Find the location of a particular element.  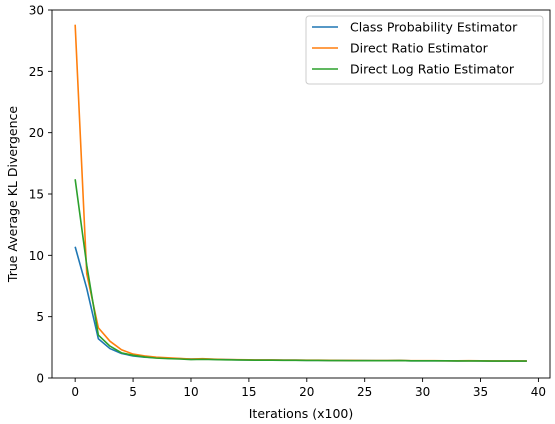

y-axis: 0 5 10 15 20 25 30 is located at coordinates (40, 195).